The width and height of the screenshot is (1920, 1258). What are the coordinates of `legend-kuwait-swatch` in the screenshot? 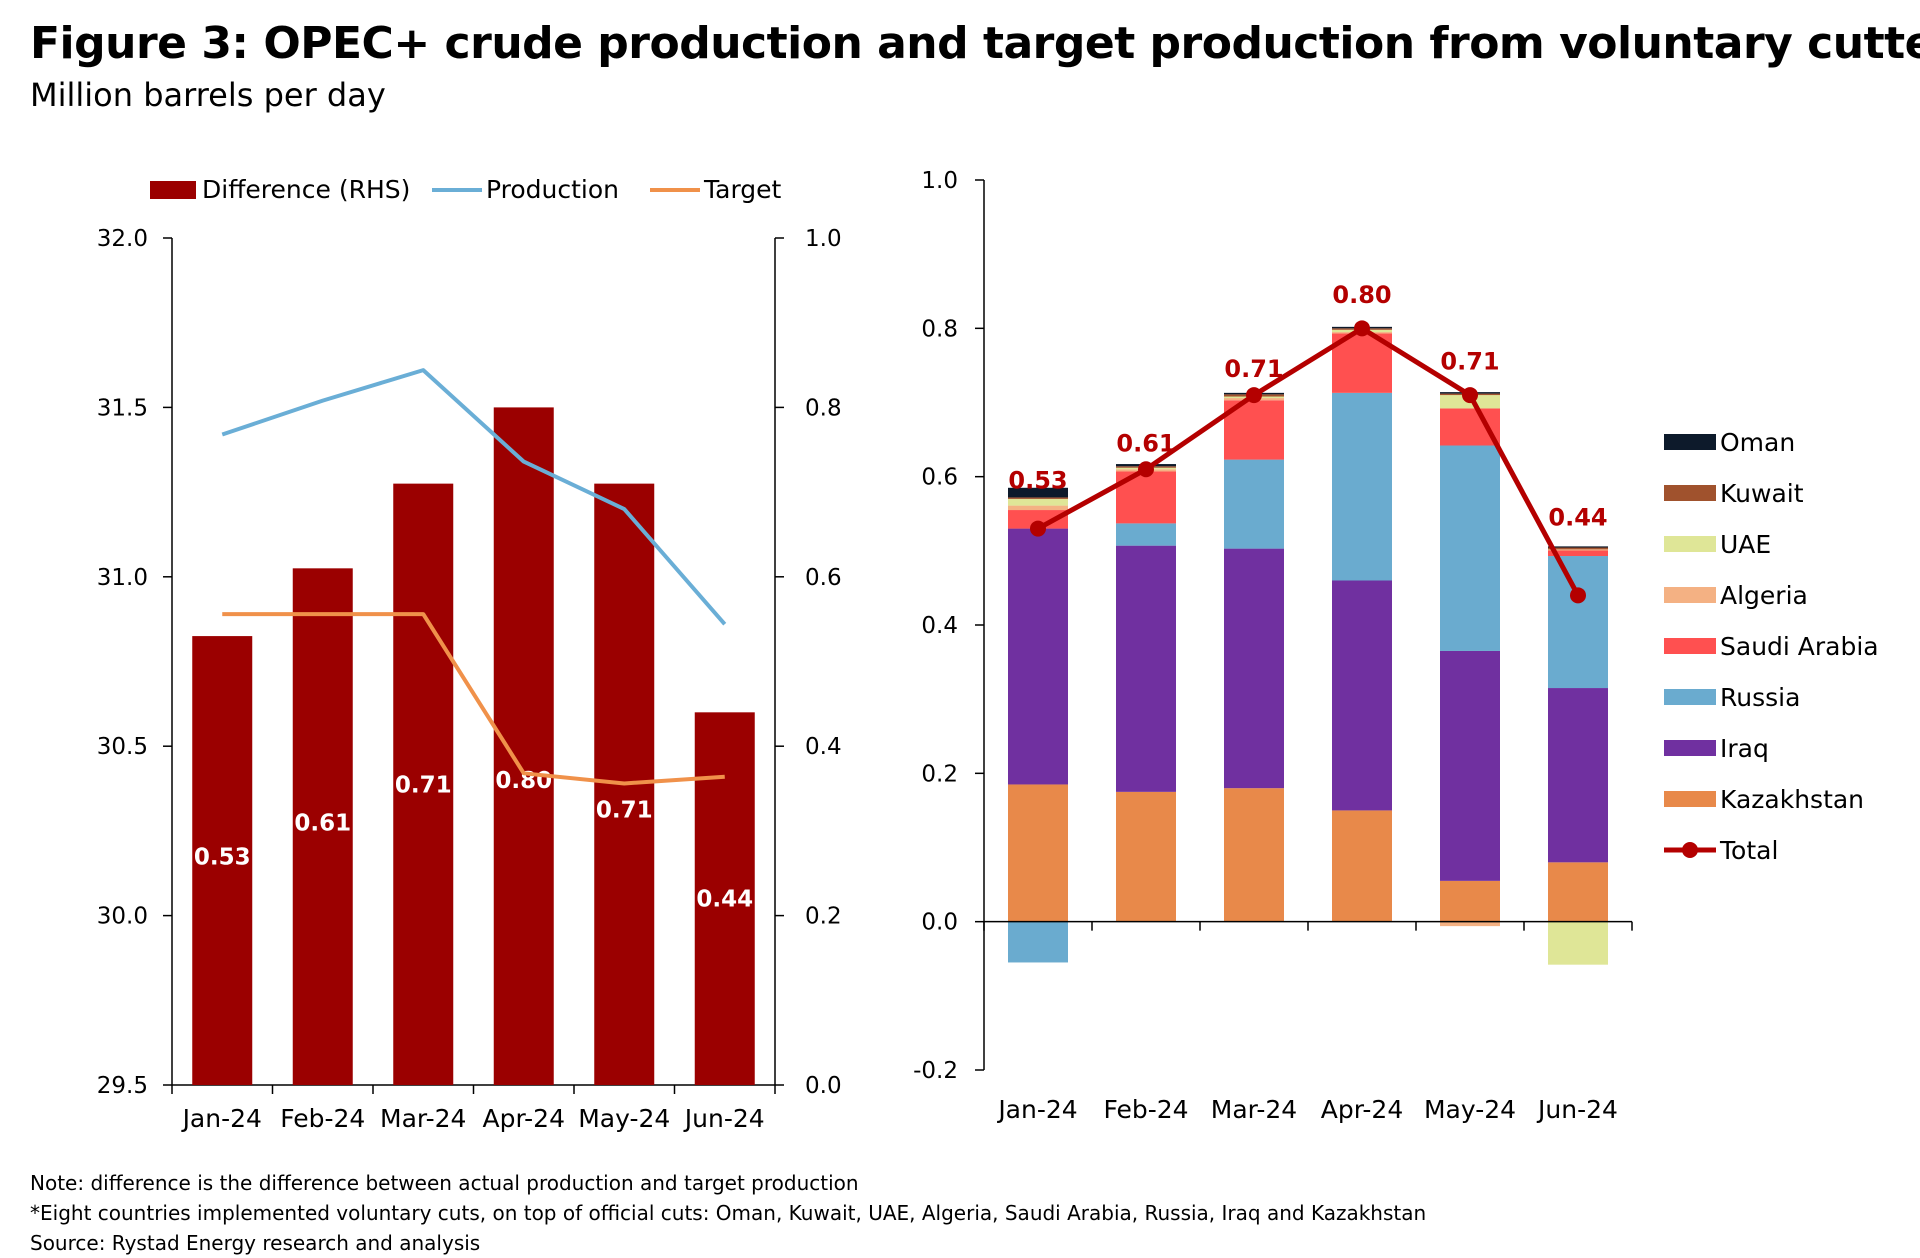 It's located at (1690, 493).